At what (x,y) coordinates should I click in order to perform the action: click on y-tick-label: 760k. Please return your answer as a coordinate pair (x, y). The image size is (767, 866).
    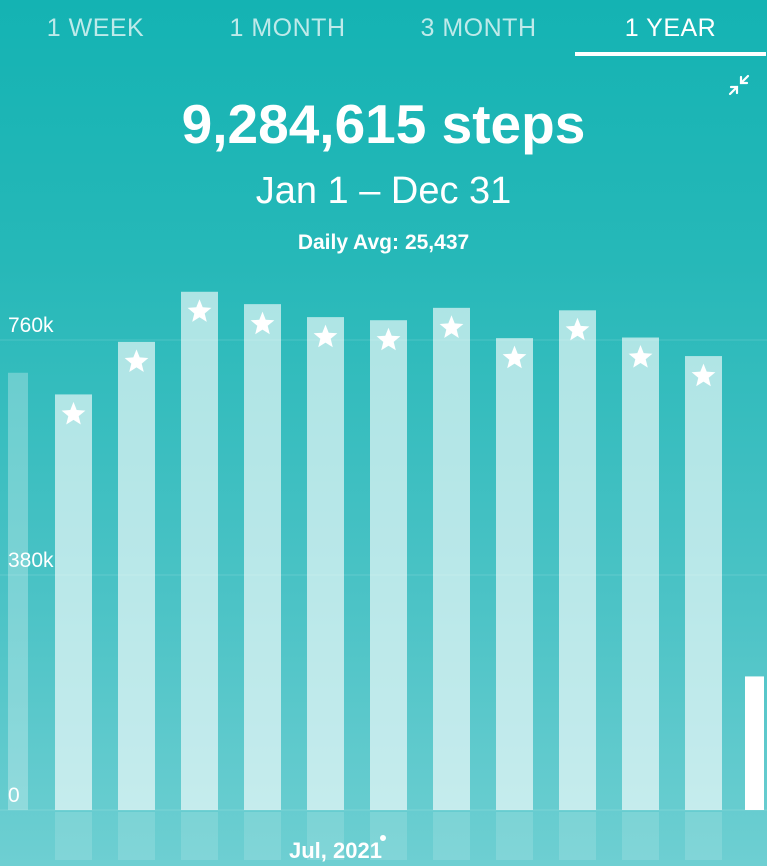
    Looking at the image, I should click on (31, 325).